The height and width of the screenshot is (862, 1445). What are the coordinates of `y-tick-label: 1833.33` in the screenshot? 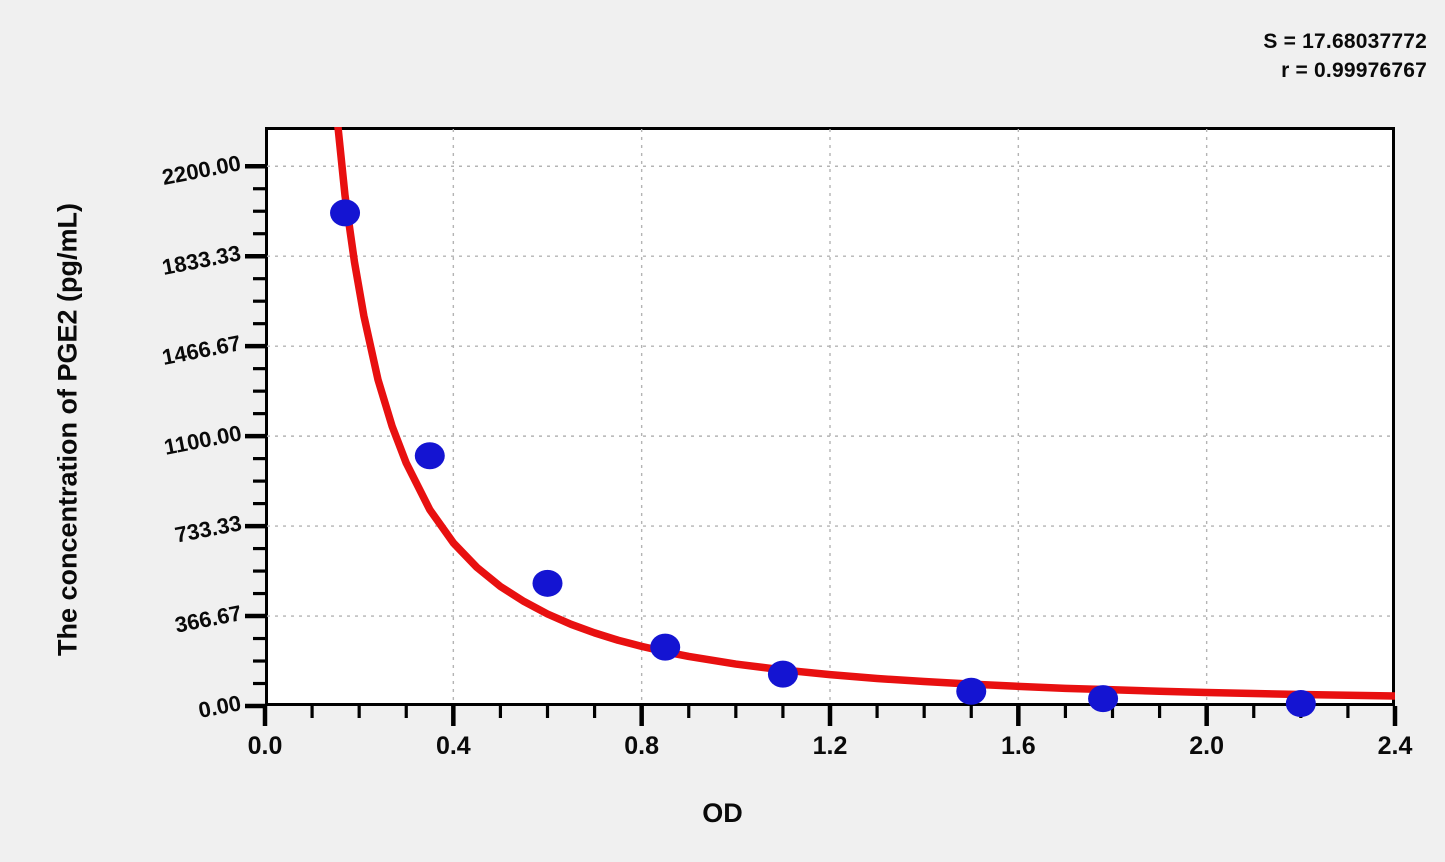 It's located at (202, 260).